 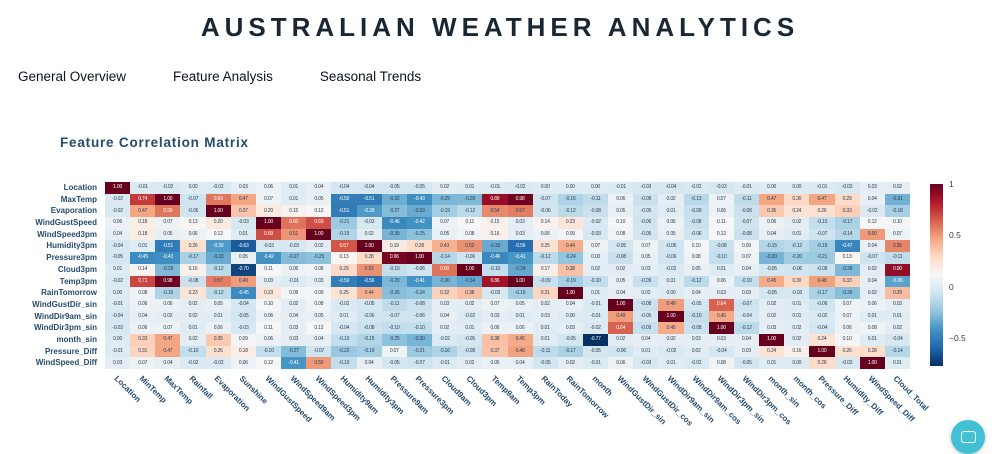 What do you see at coordinates (595, 199) in the screenshot?
I see `heatmap-cell: -0.11` at bounding box center [595, 199].